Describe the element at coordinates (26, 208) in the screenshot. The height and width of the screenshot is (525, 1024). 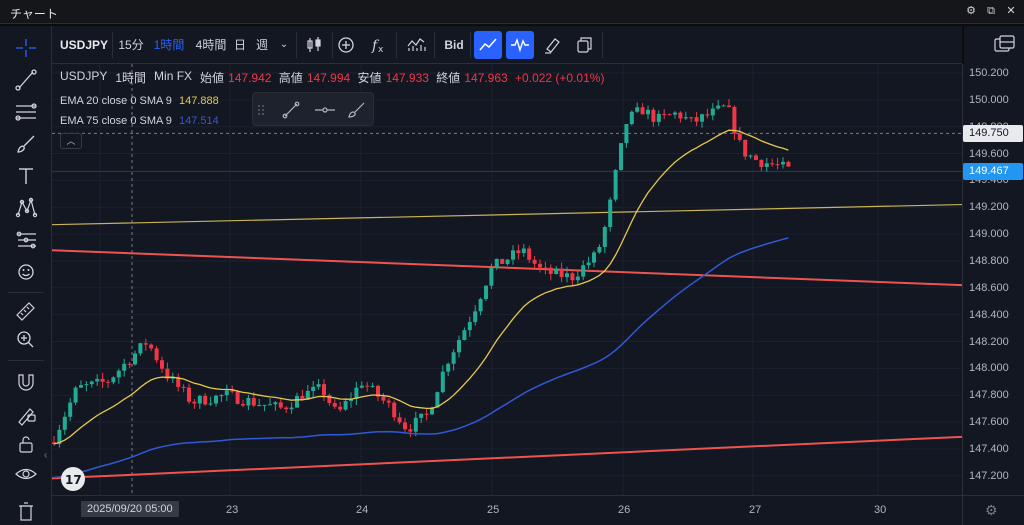
I see `pattern-icon` at that location.